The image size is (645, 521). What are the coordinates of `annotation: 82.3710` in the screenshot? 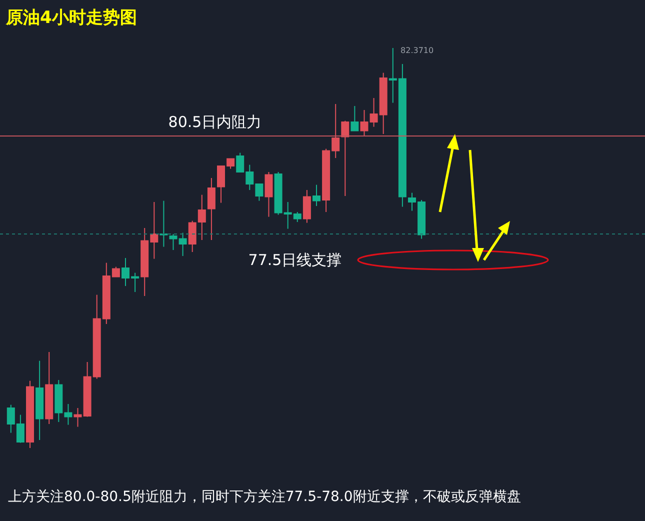 It's located at (417, 50).